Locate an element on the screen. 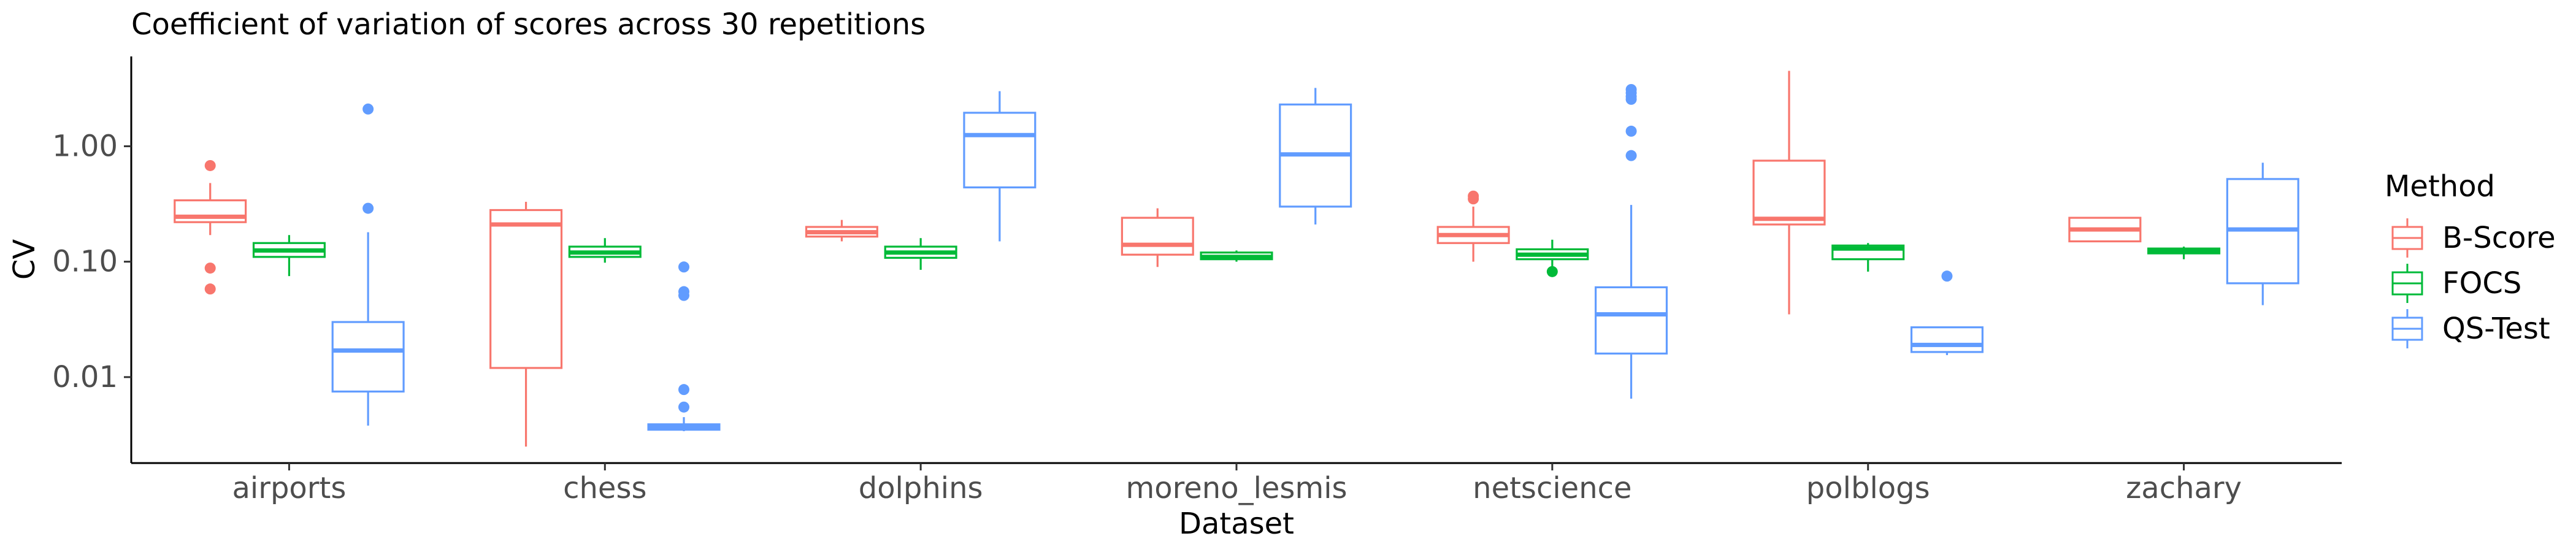 The height and width of the screenshot is (552, 2576). y-tick-label: 1.00 is located at coordinates (85, 146).